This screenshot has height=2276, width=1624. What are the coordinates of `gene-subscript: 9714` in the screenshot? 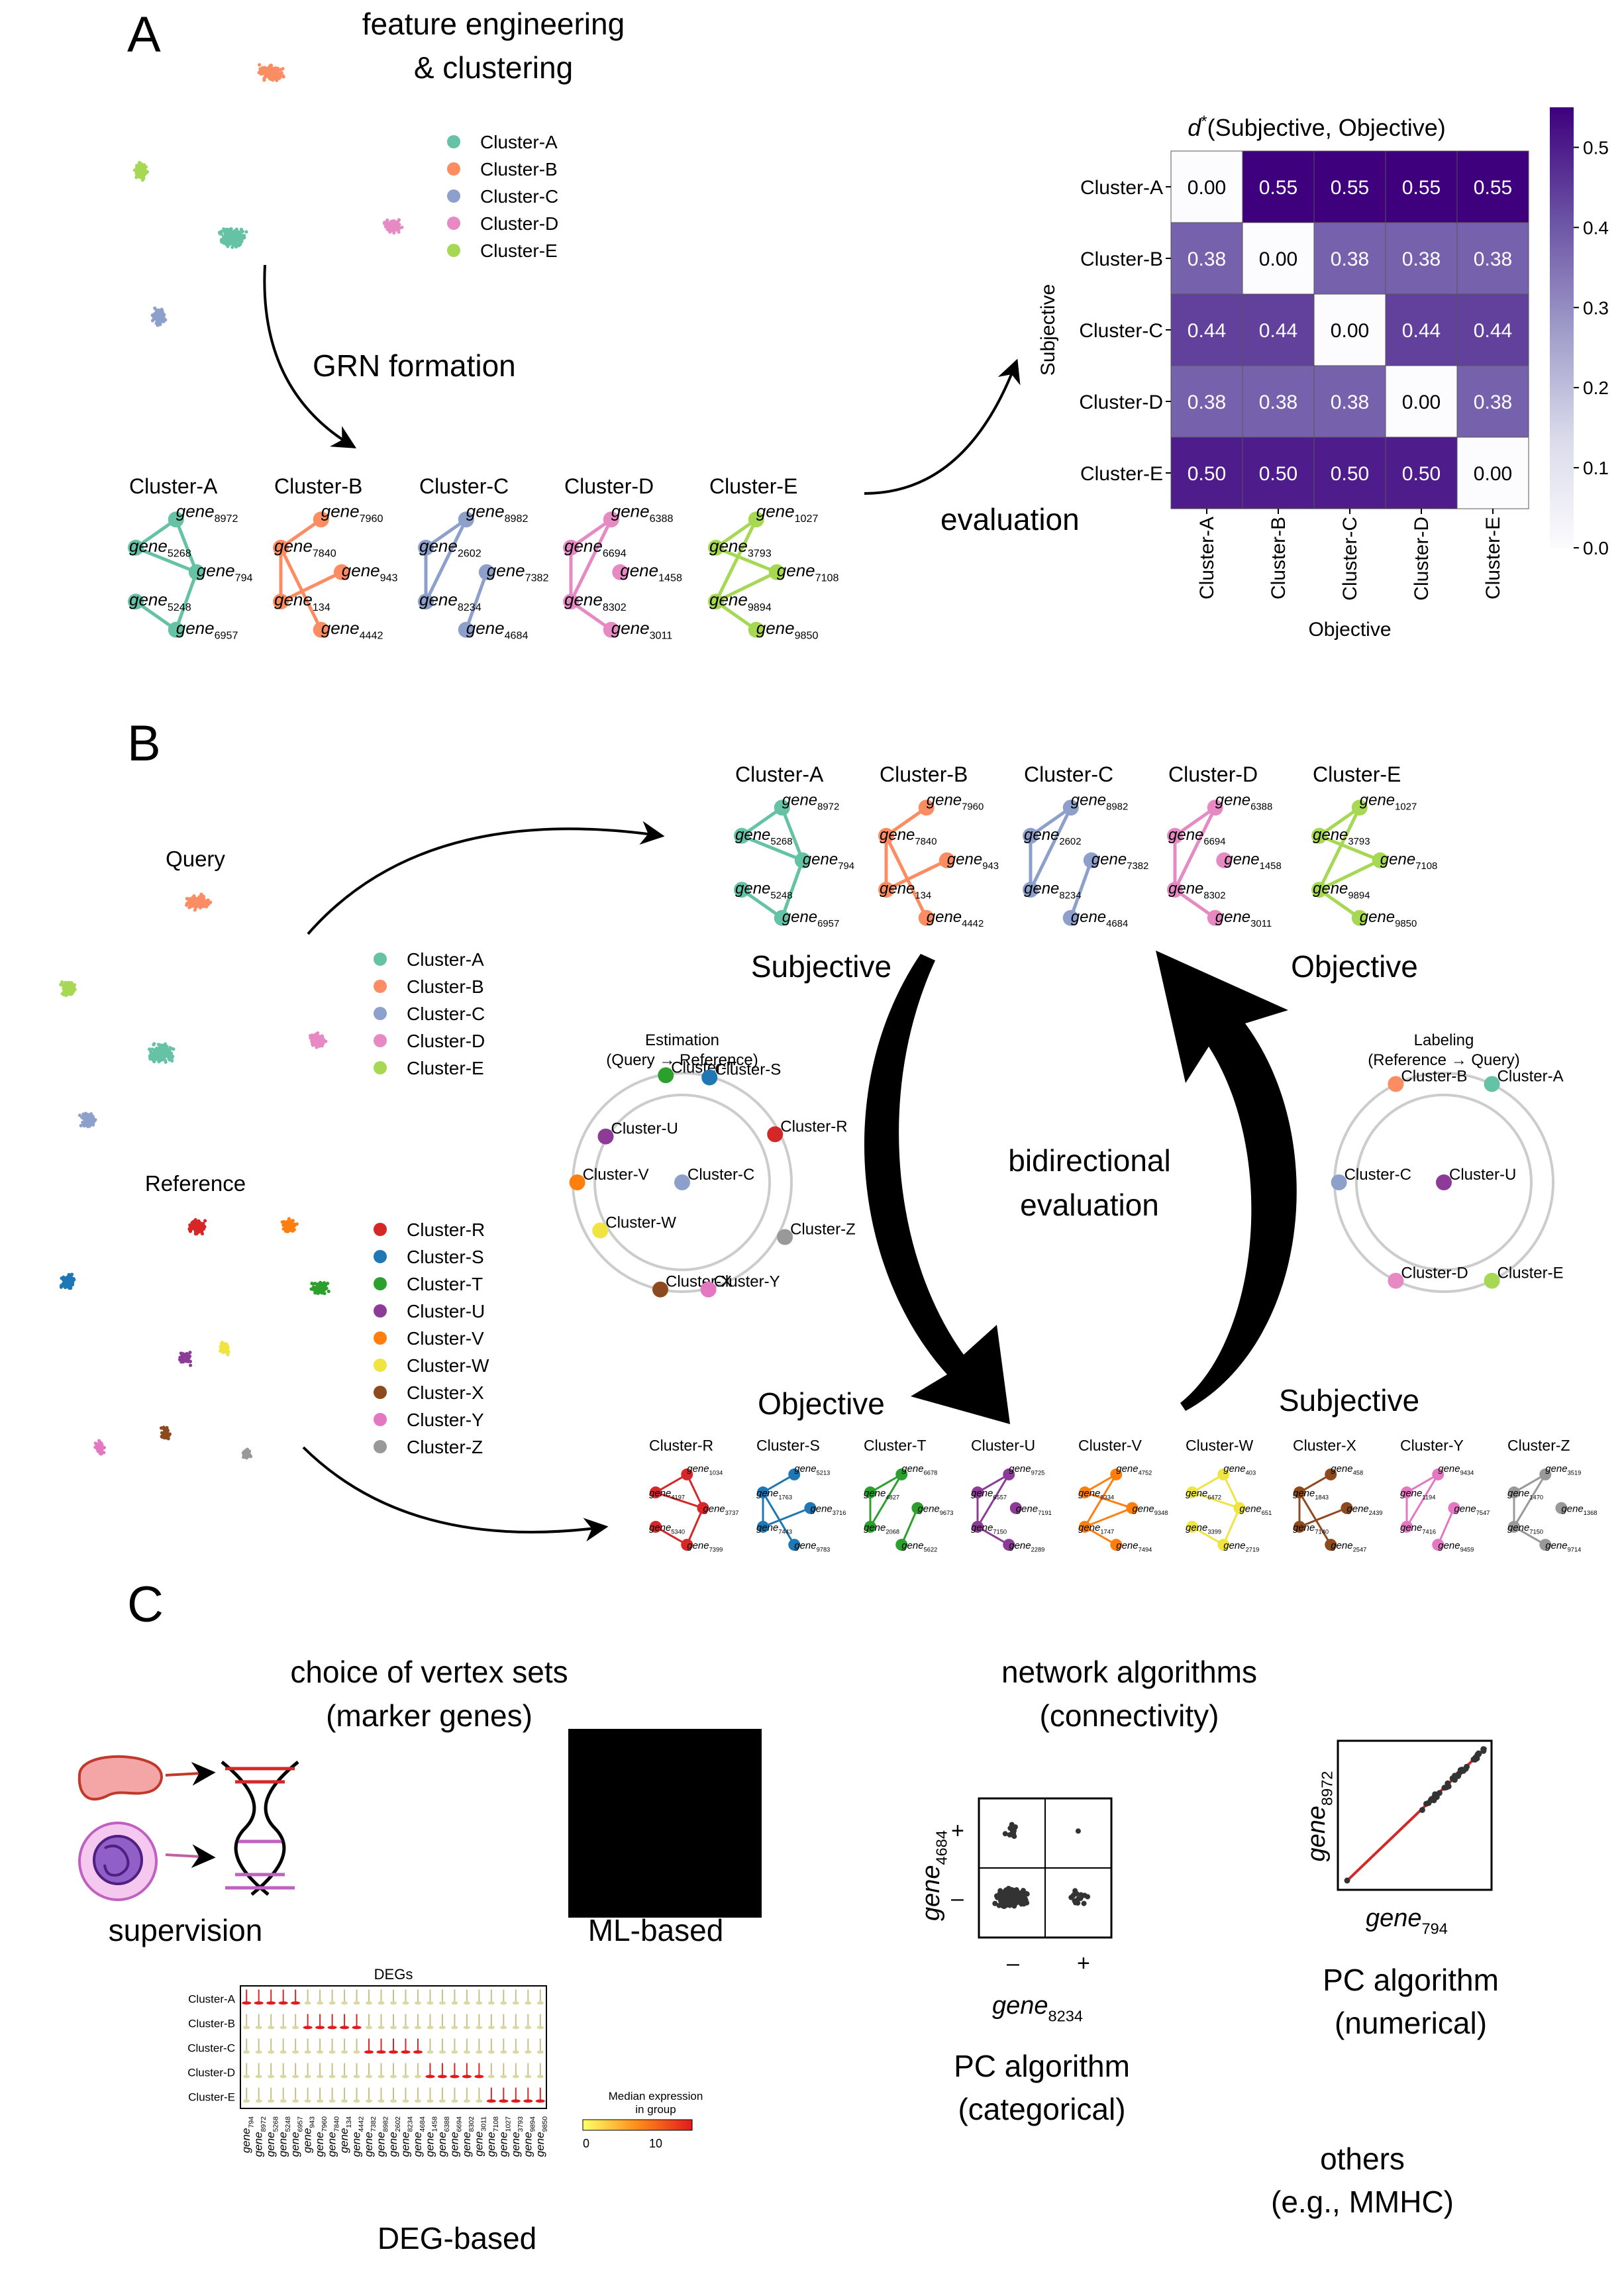 It's located at (1575, 1550).